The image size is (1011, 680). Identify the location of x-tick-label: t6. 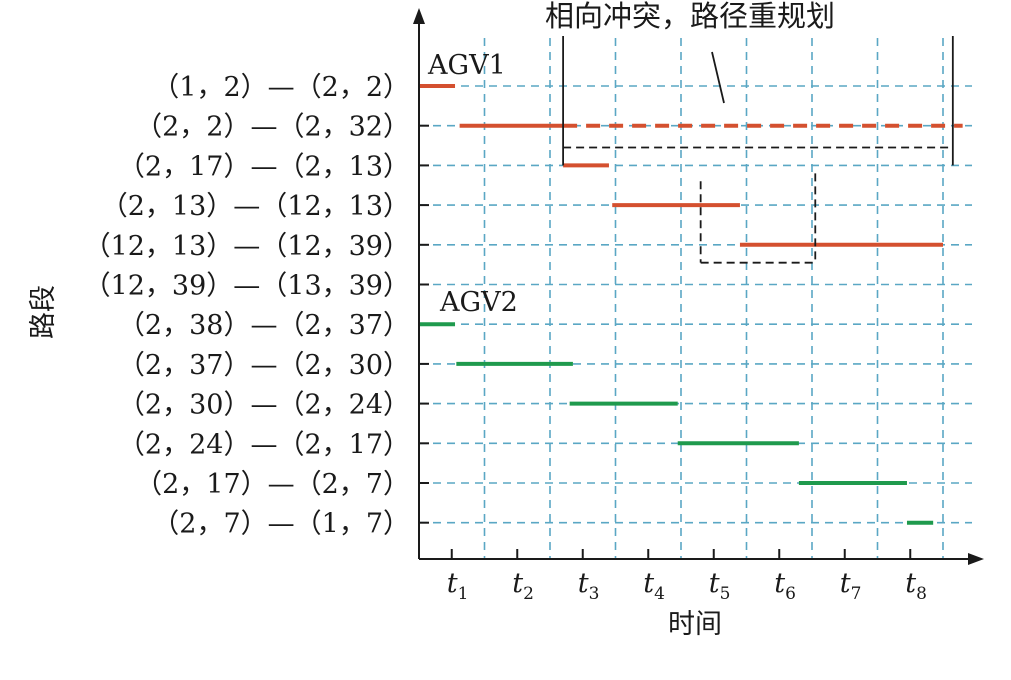
(785, 586).